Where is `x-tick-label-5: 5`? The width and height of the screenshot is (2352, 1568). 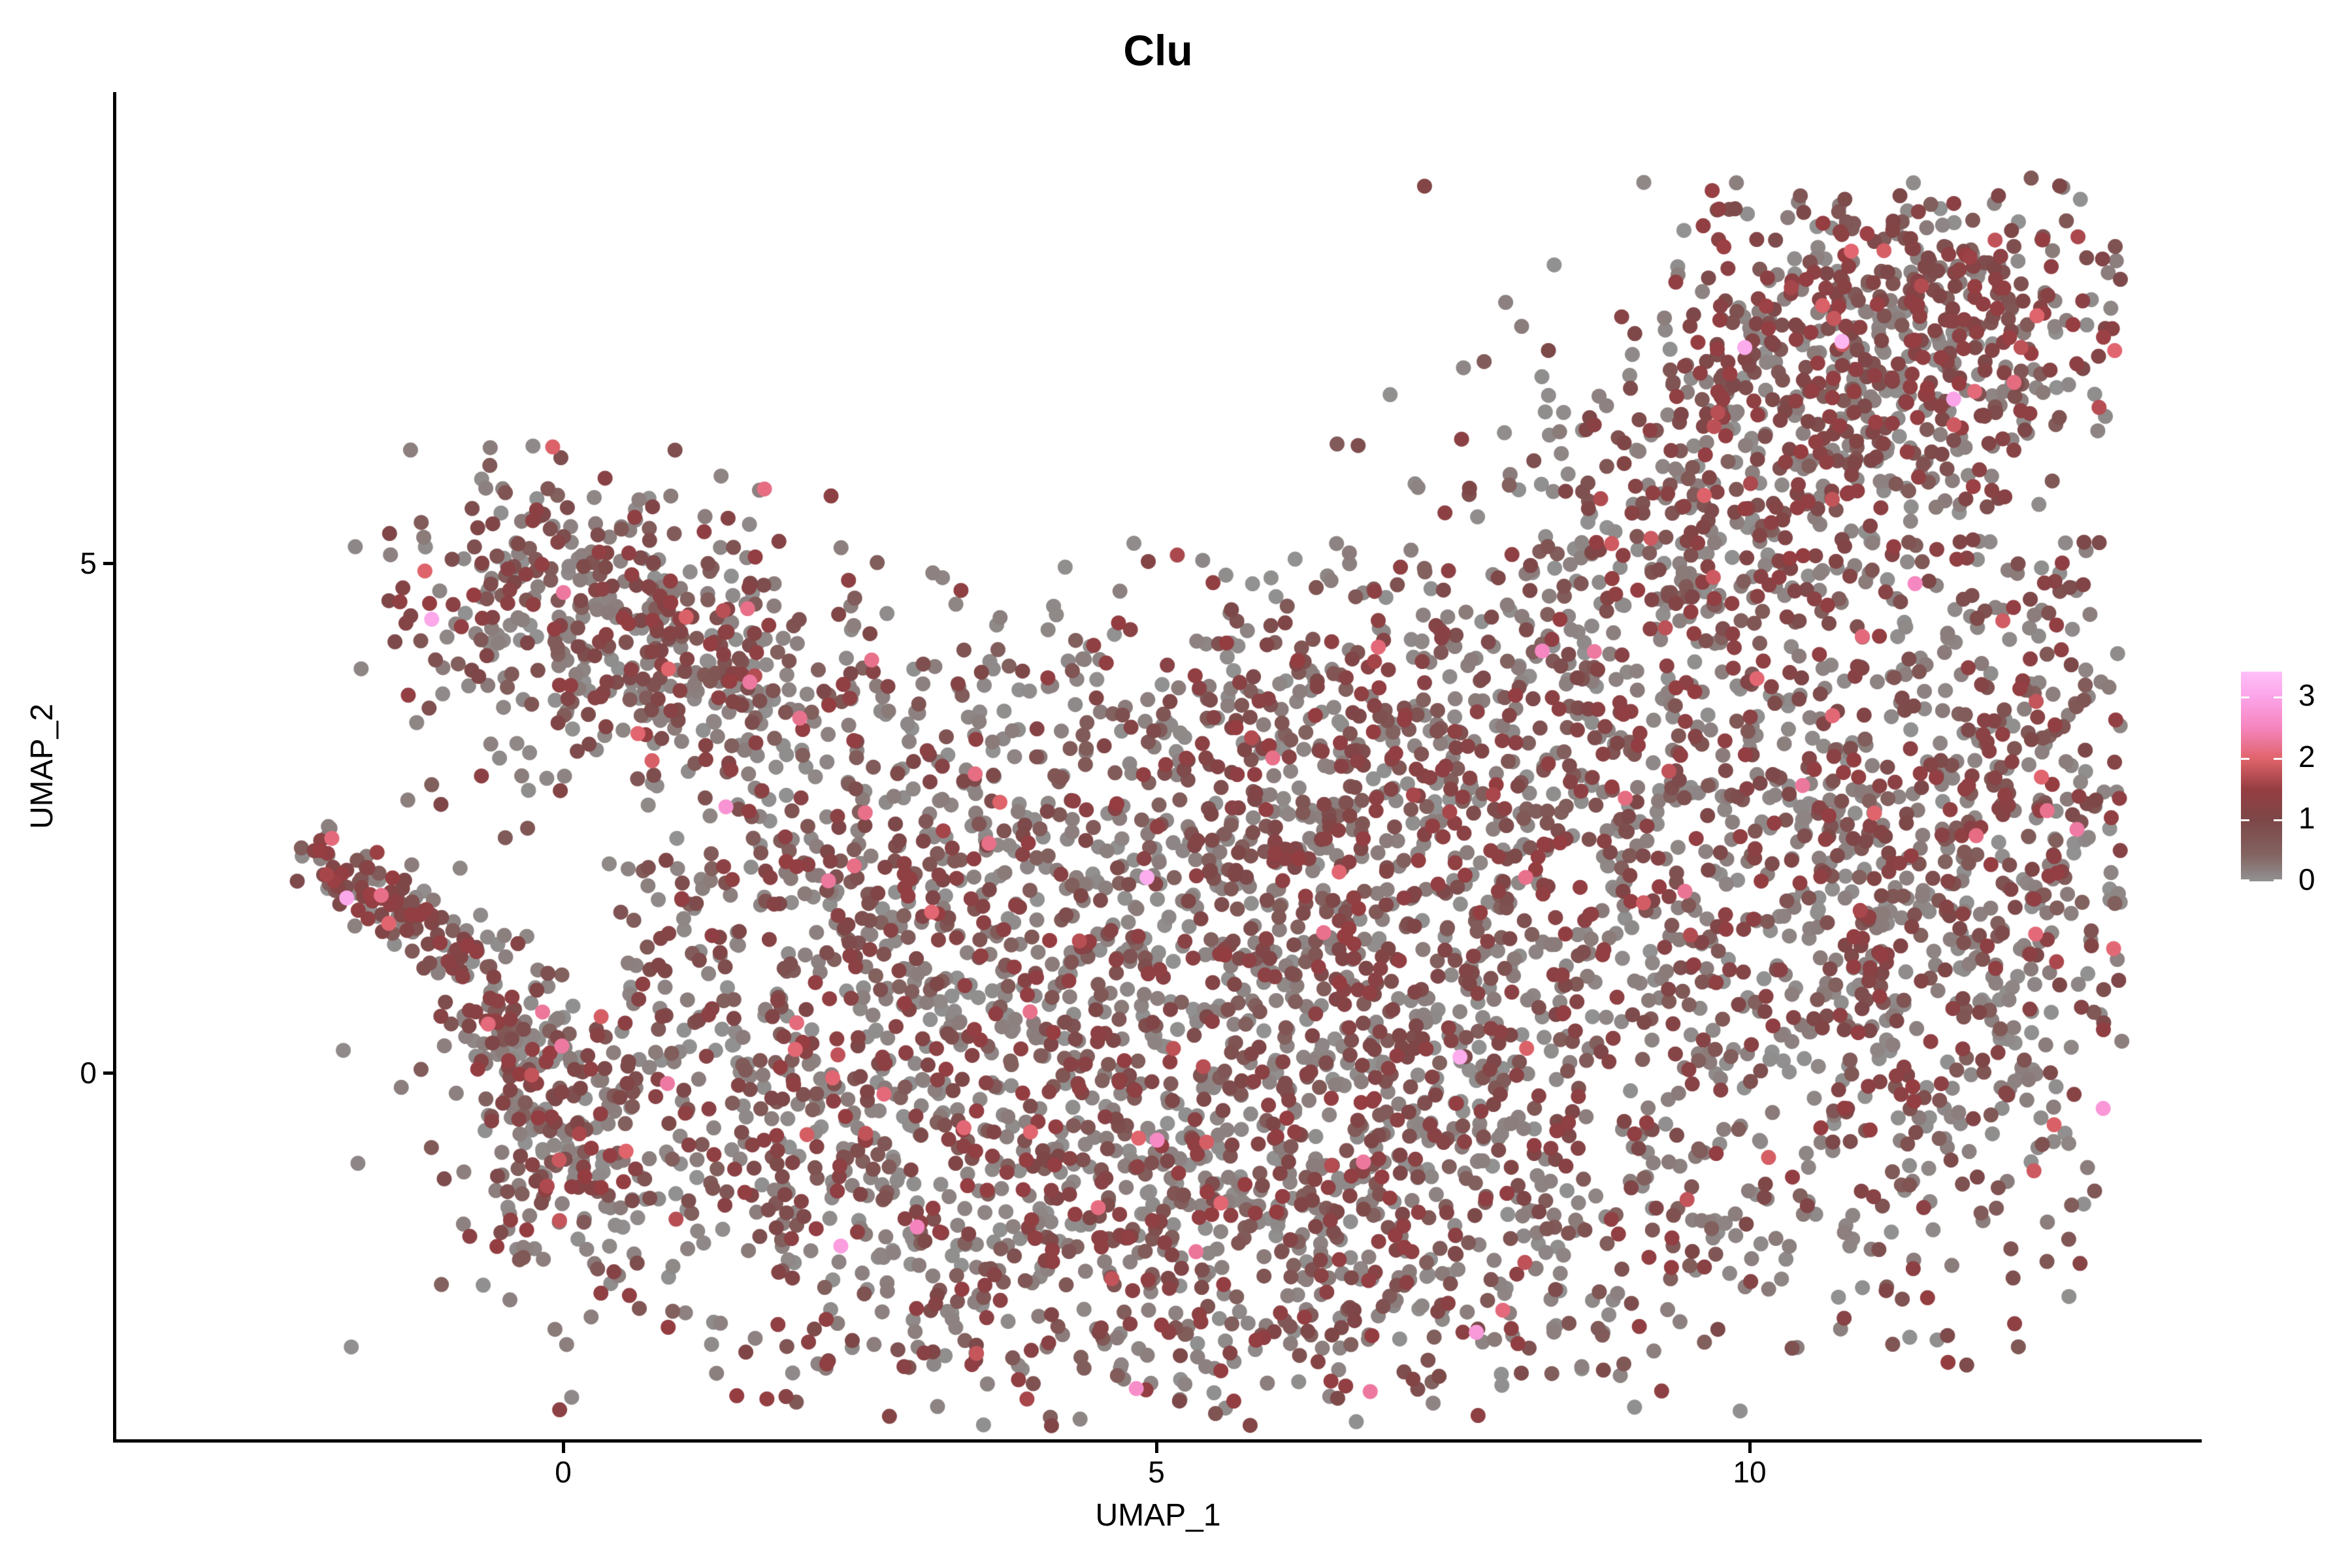
x-tick-label-5: 5 is located at coordinates (1156, 1472).